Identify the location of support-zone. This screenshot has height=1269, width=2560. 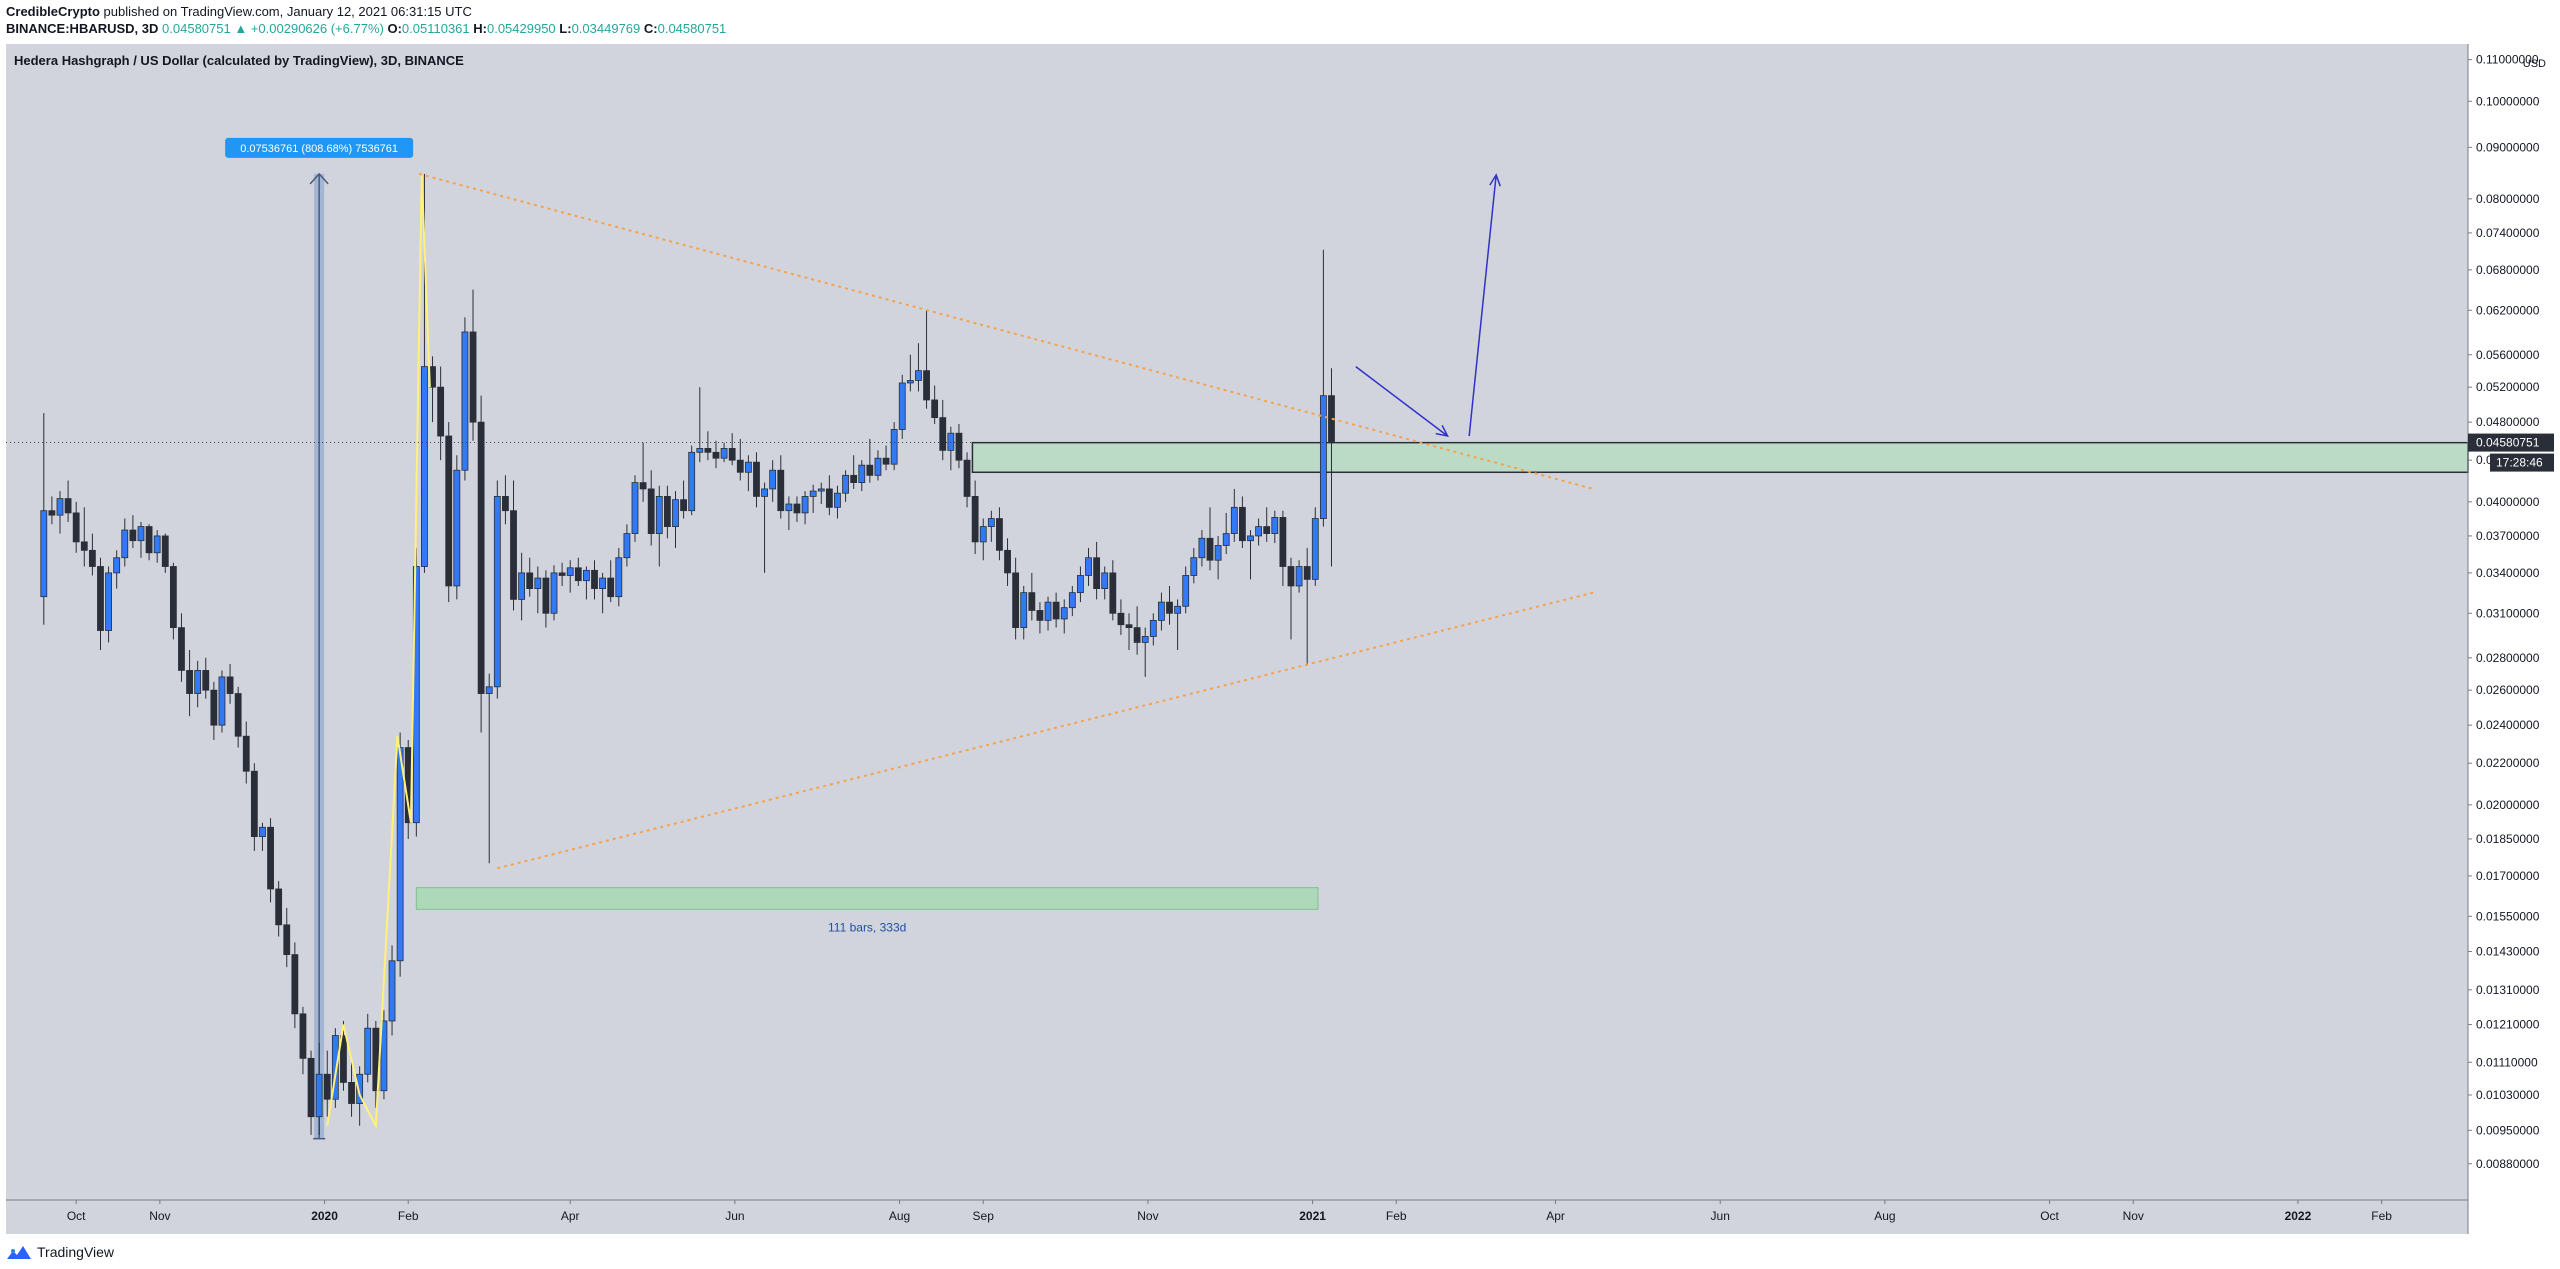
(1720, 457).